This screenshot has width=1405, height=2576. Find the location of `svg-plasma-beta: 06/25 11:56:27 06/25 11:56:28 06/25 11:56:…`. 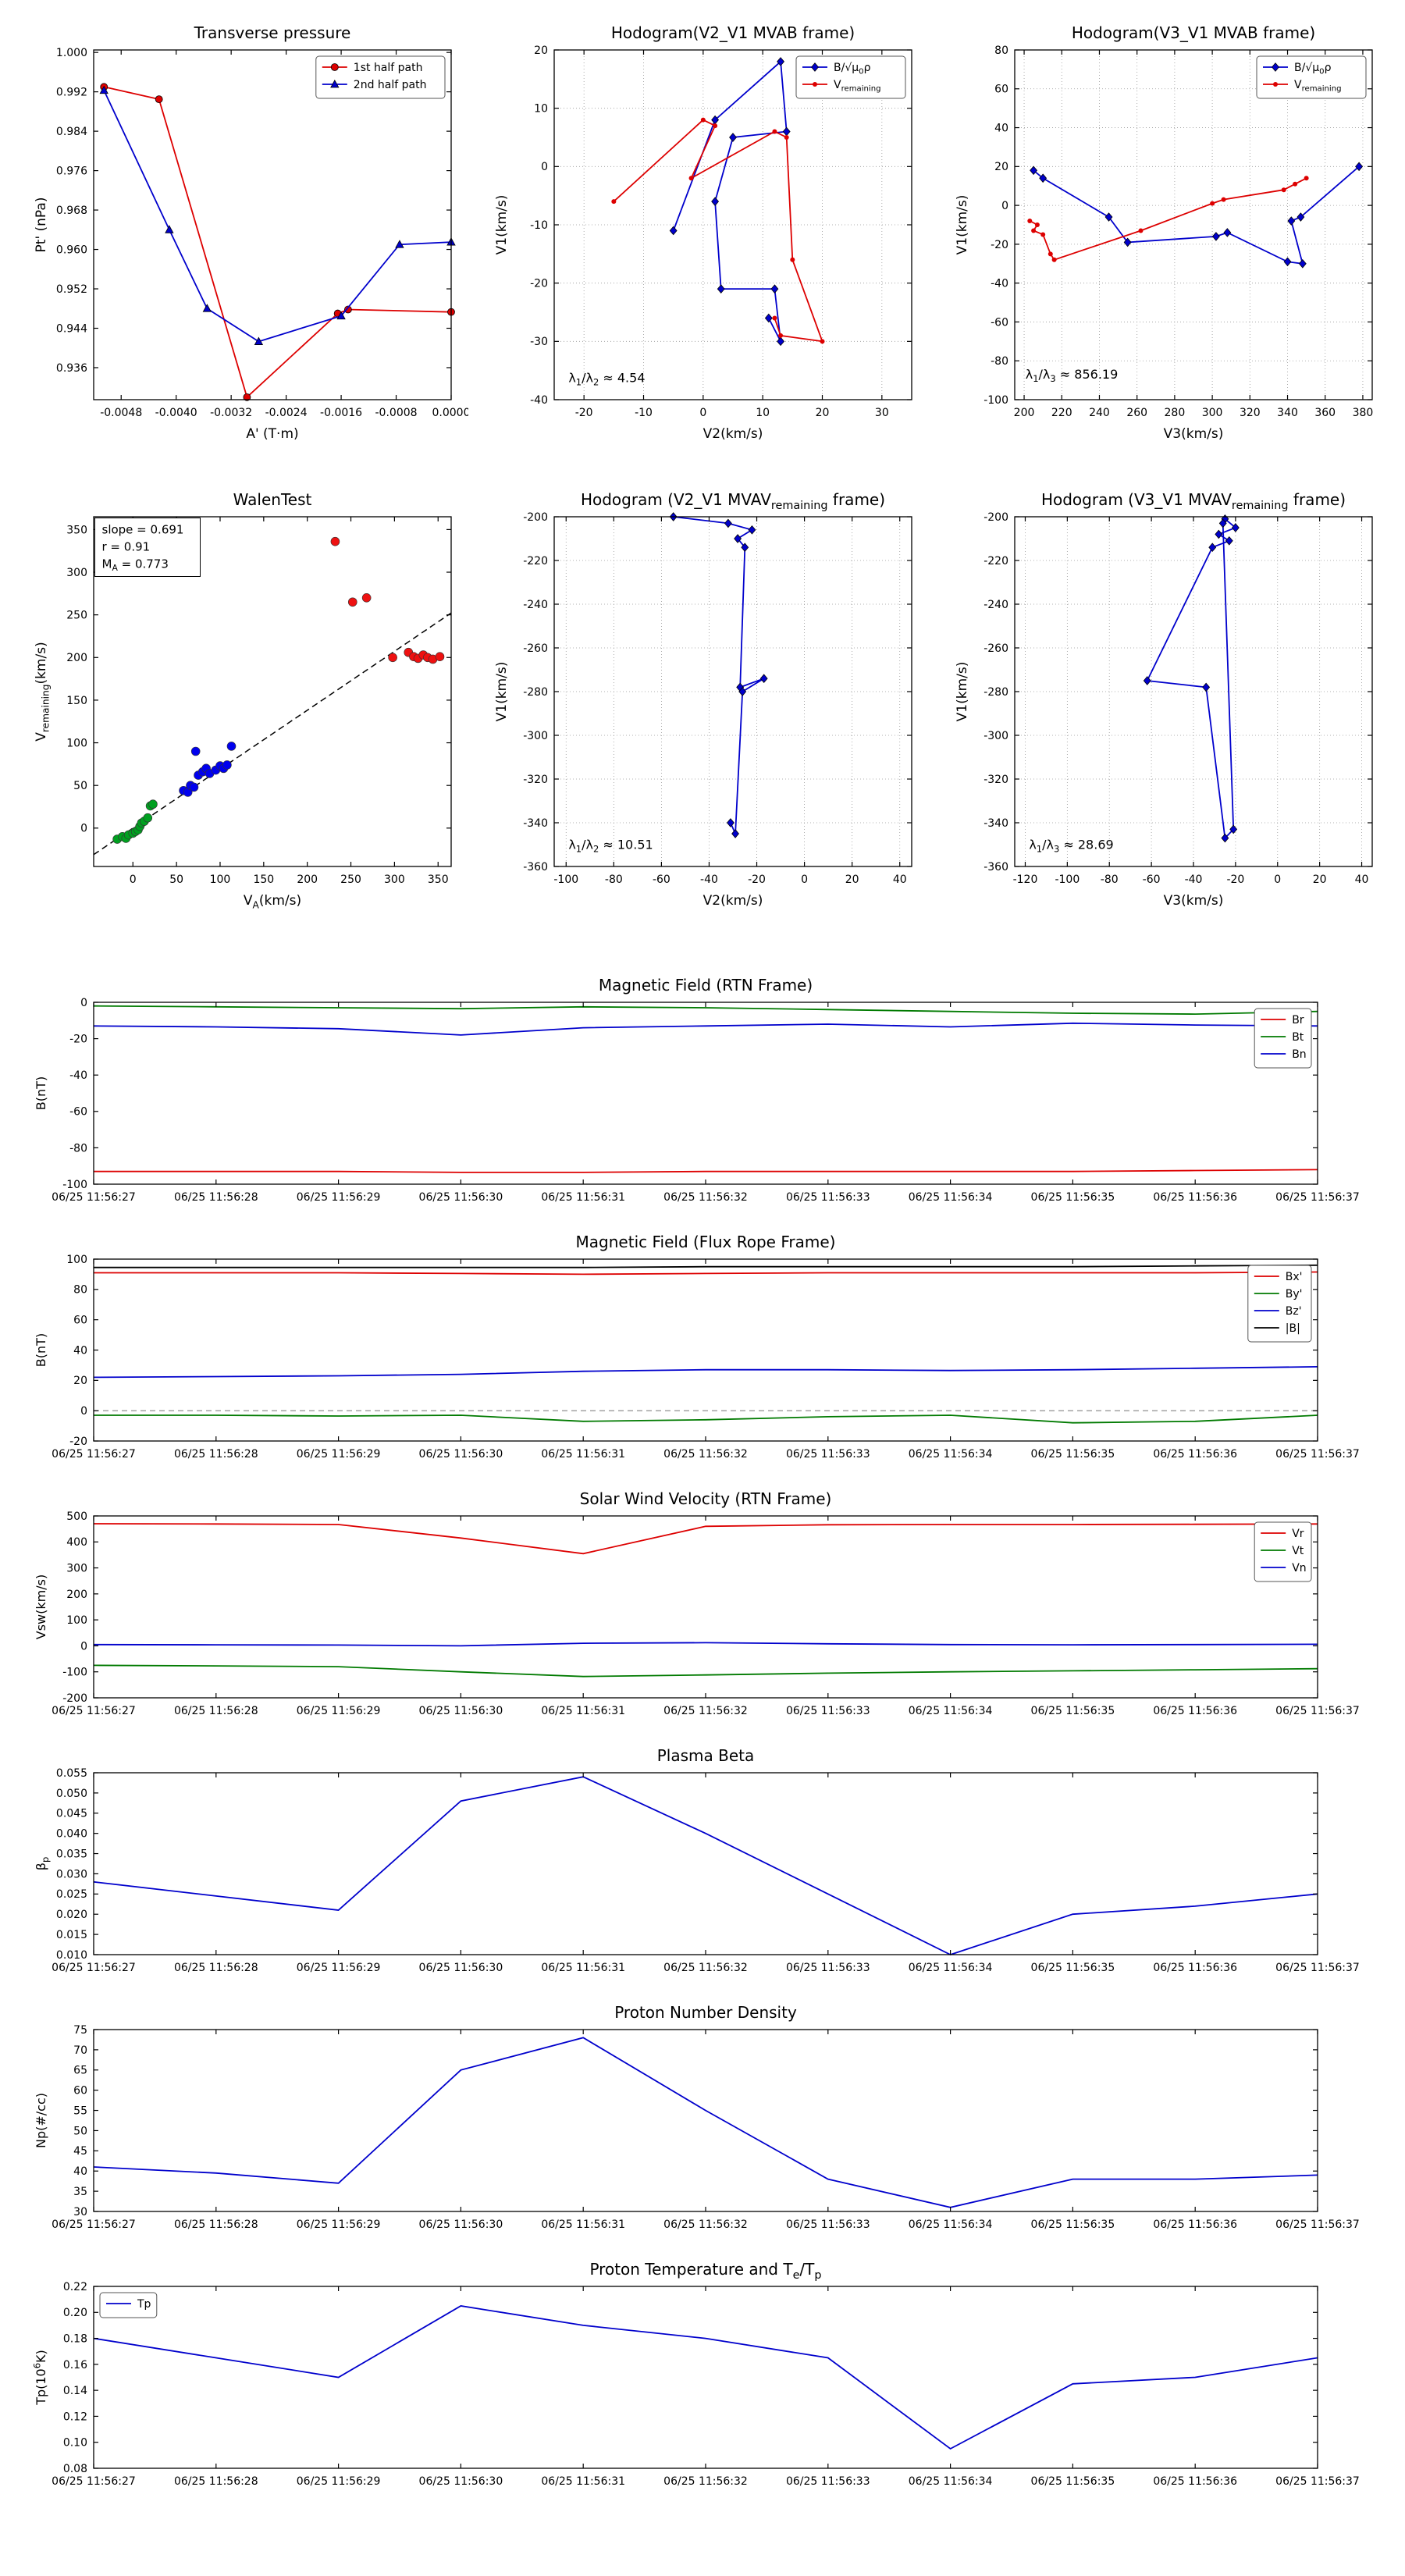

svg-plasma-beta: 06/25 11:56:27 06/25 11:56:28 06/25 11:56:… is located at coordinates (697, 1860).